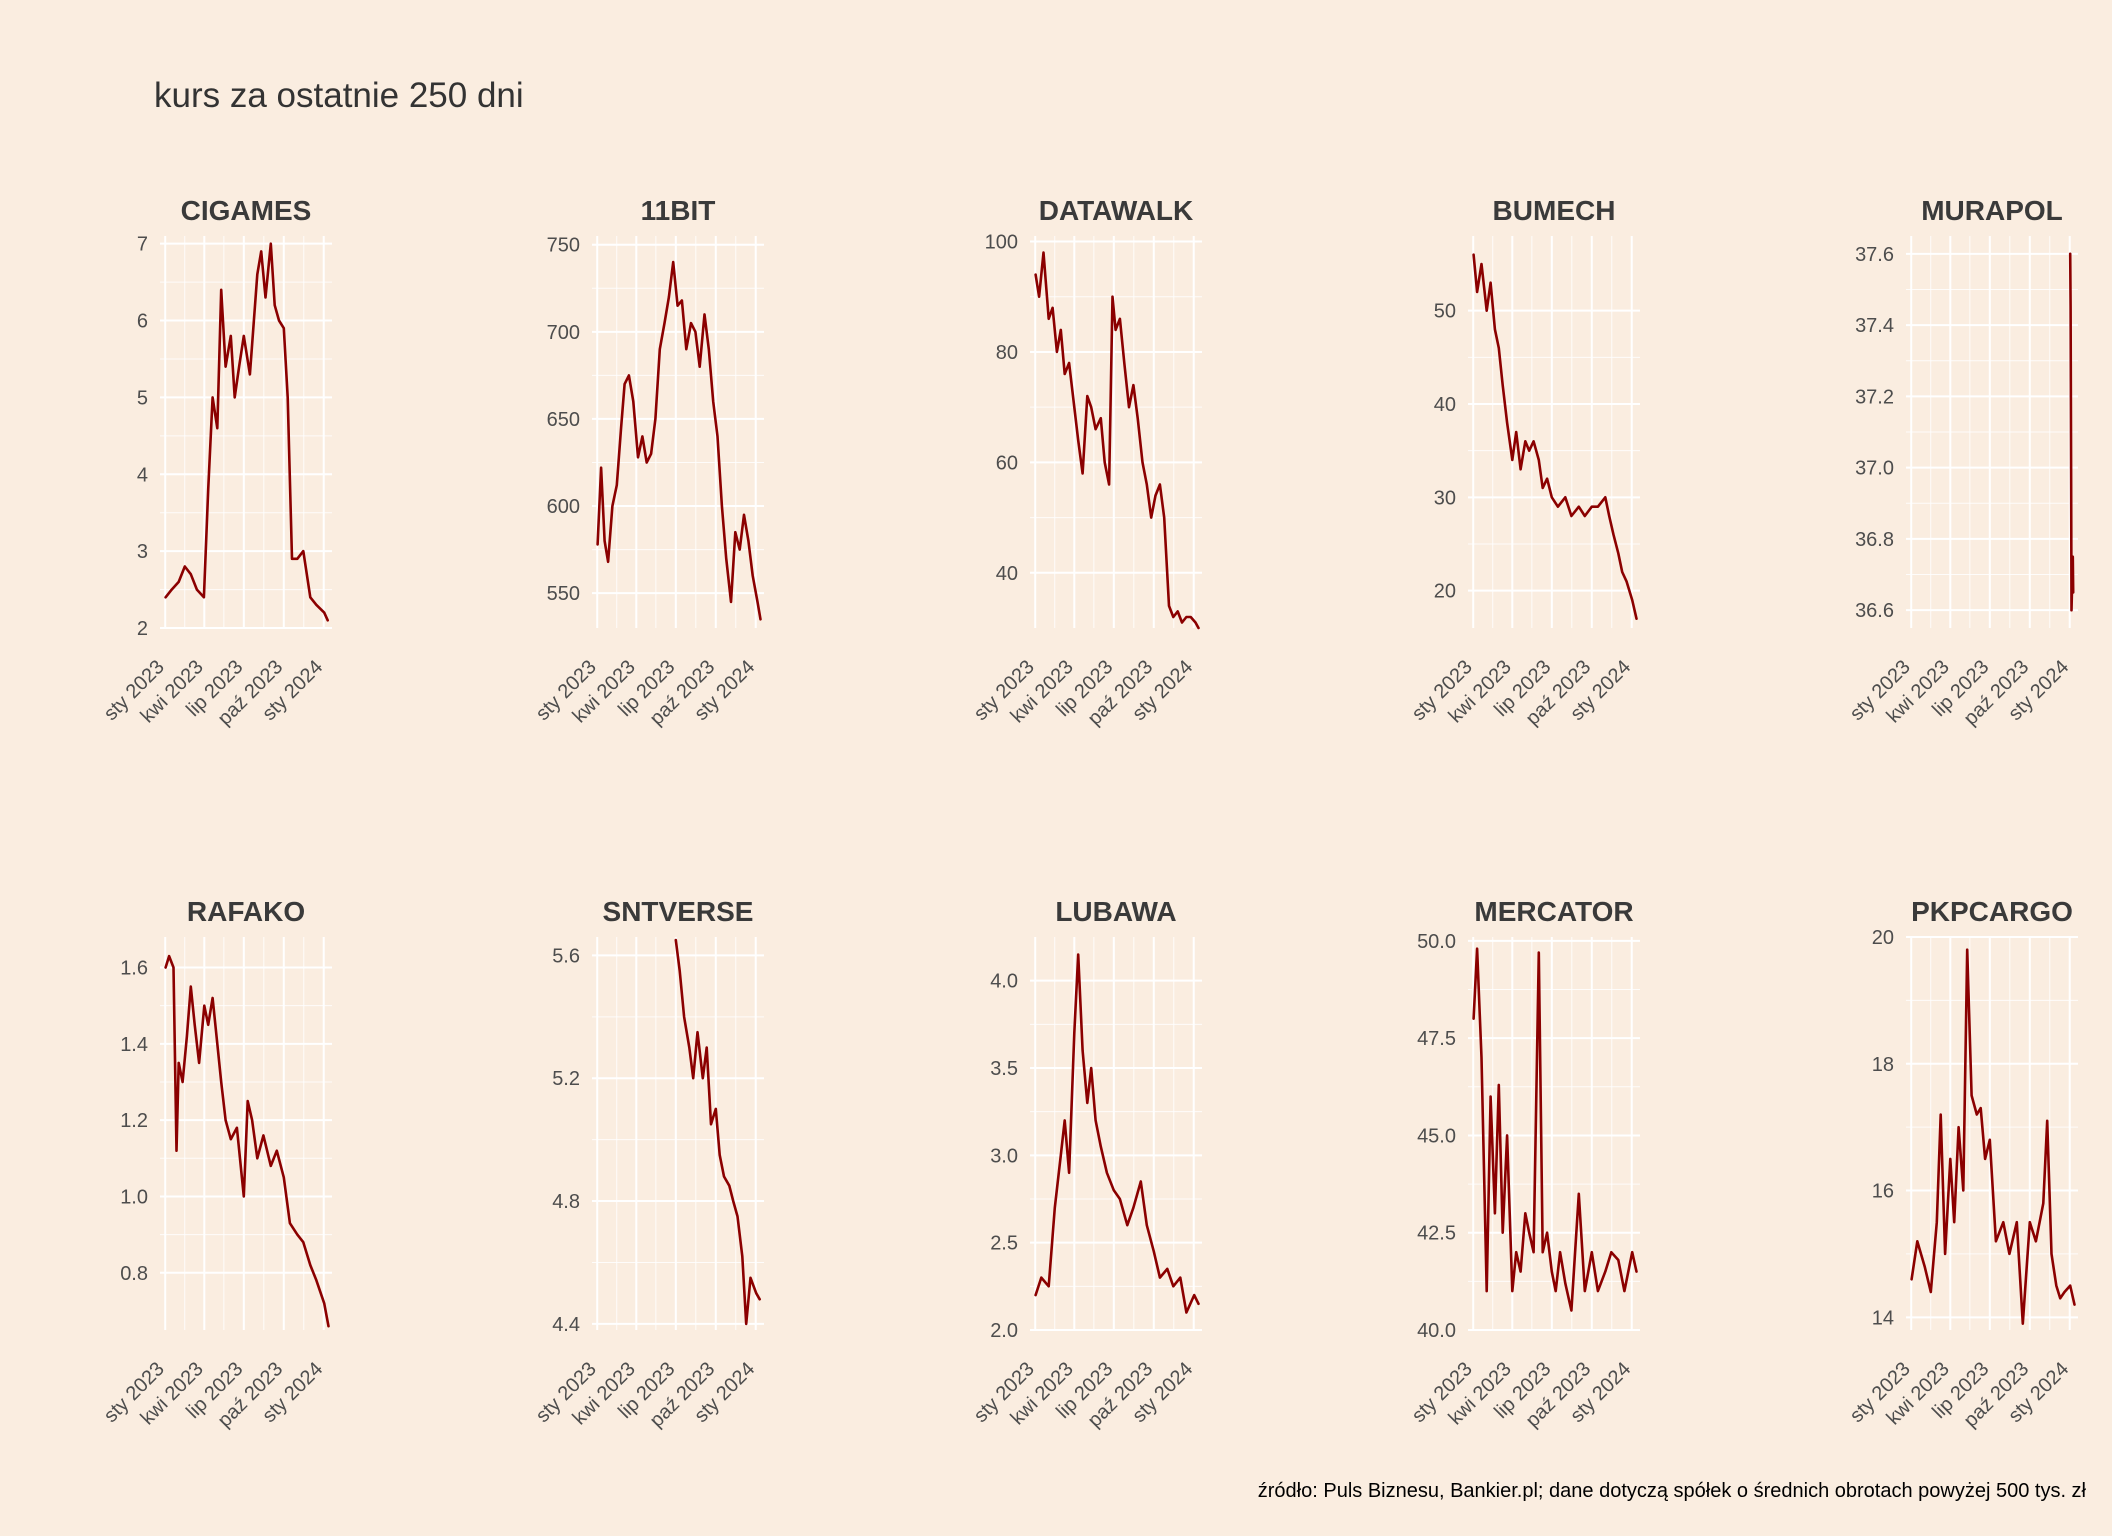  I want to click on price-line-bumech, so click(1555, 437).